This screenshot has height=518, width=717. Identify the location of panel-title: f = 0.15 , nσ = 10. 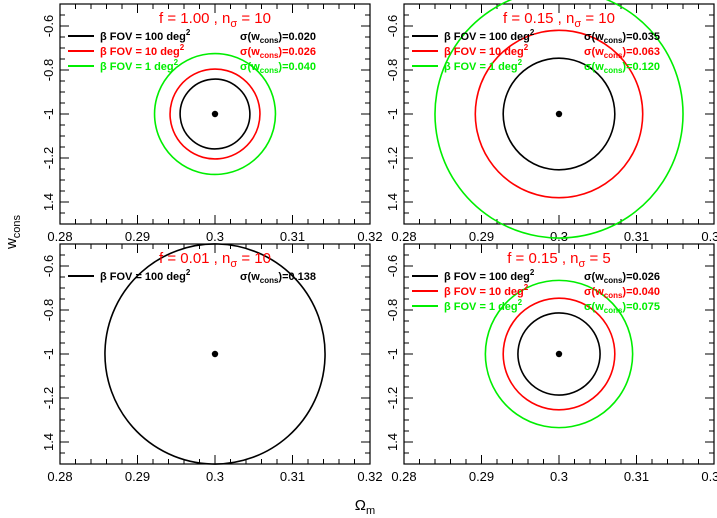
(559, 20).